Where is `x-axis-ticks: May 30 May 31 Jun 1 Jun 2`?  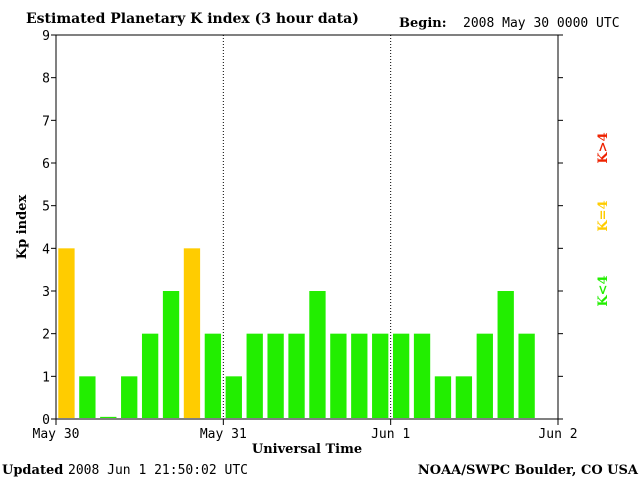
x-axis-ticks: May 30 May 31 Jun 1 Jun 2 is located at coordinates (305, 430).